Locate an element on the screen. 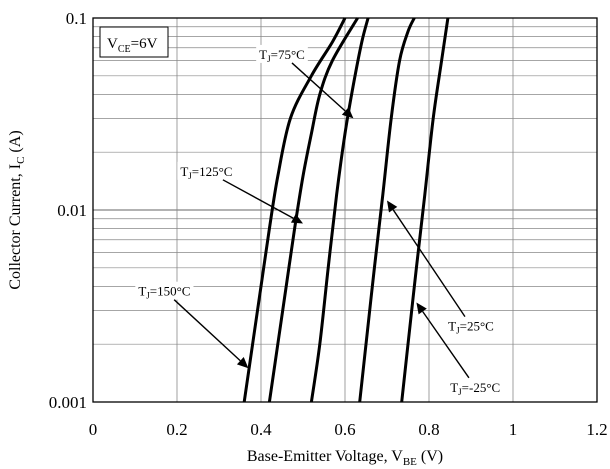 This screenshot has height=469, width=610. annotation-label: TJ=150°C is located at coordinates (164, 292).